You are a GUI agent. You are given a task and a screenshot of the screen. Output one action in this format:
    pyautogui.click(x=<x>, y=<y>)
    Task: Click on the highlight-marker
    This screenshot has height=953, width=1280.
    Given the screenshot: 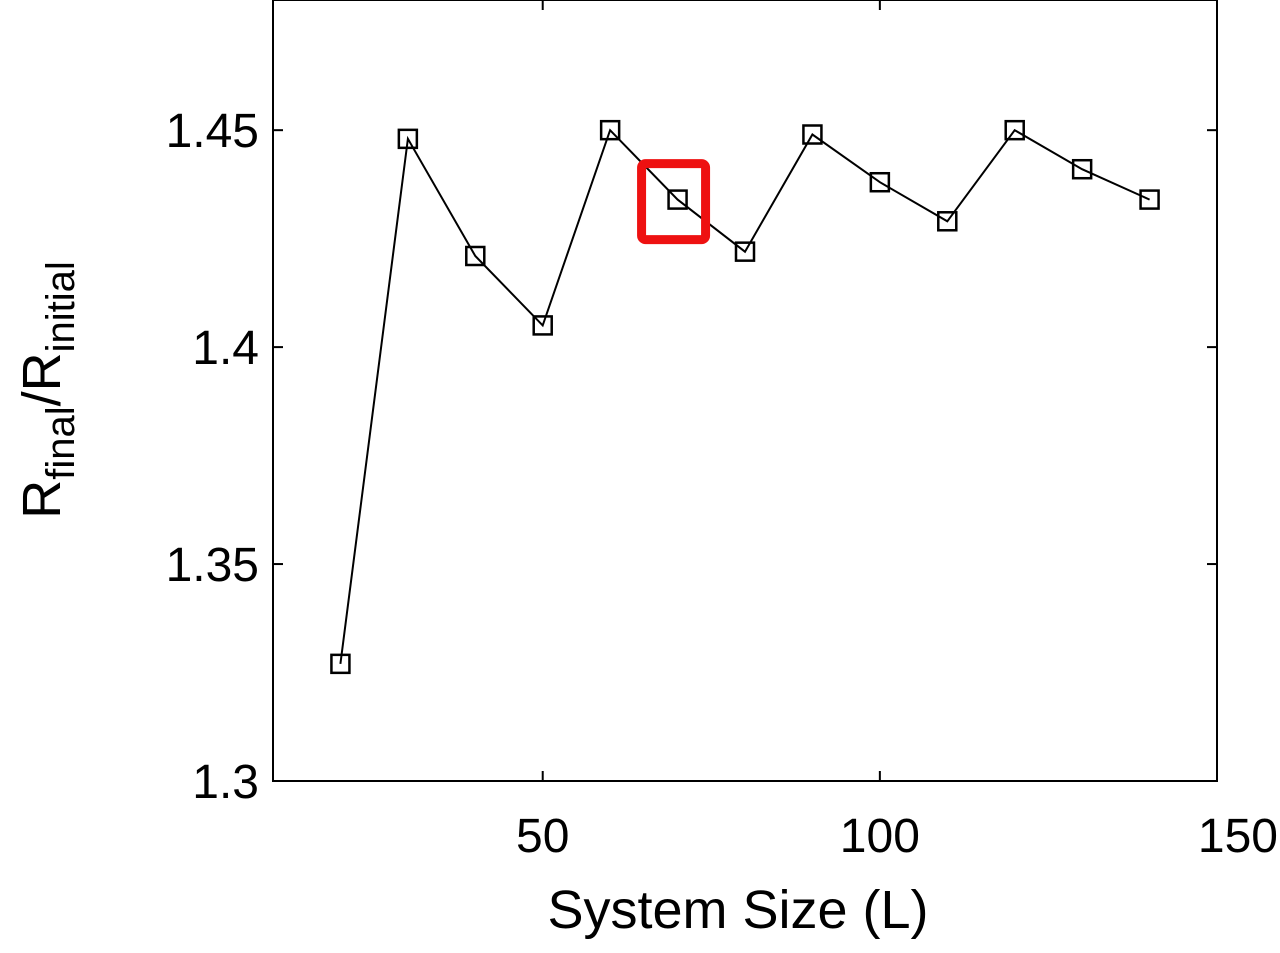 What is the action you would take?
    pyautogui.click(x=674, y=202)
    